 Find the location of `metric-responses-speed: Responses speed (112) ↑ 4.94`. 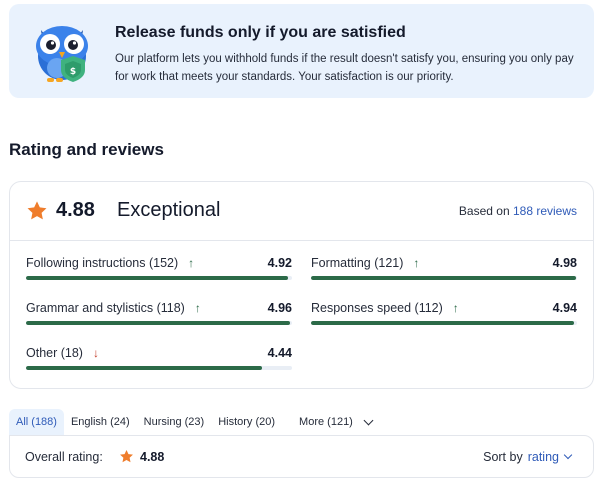

metric-responses-speed: Responses speed (112) ↑ 4.94 is located at coordinates (444, 321).